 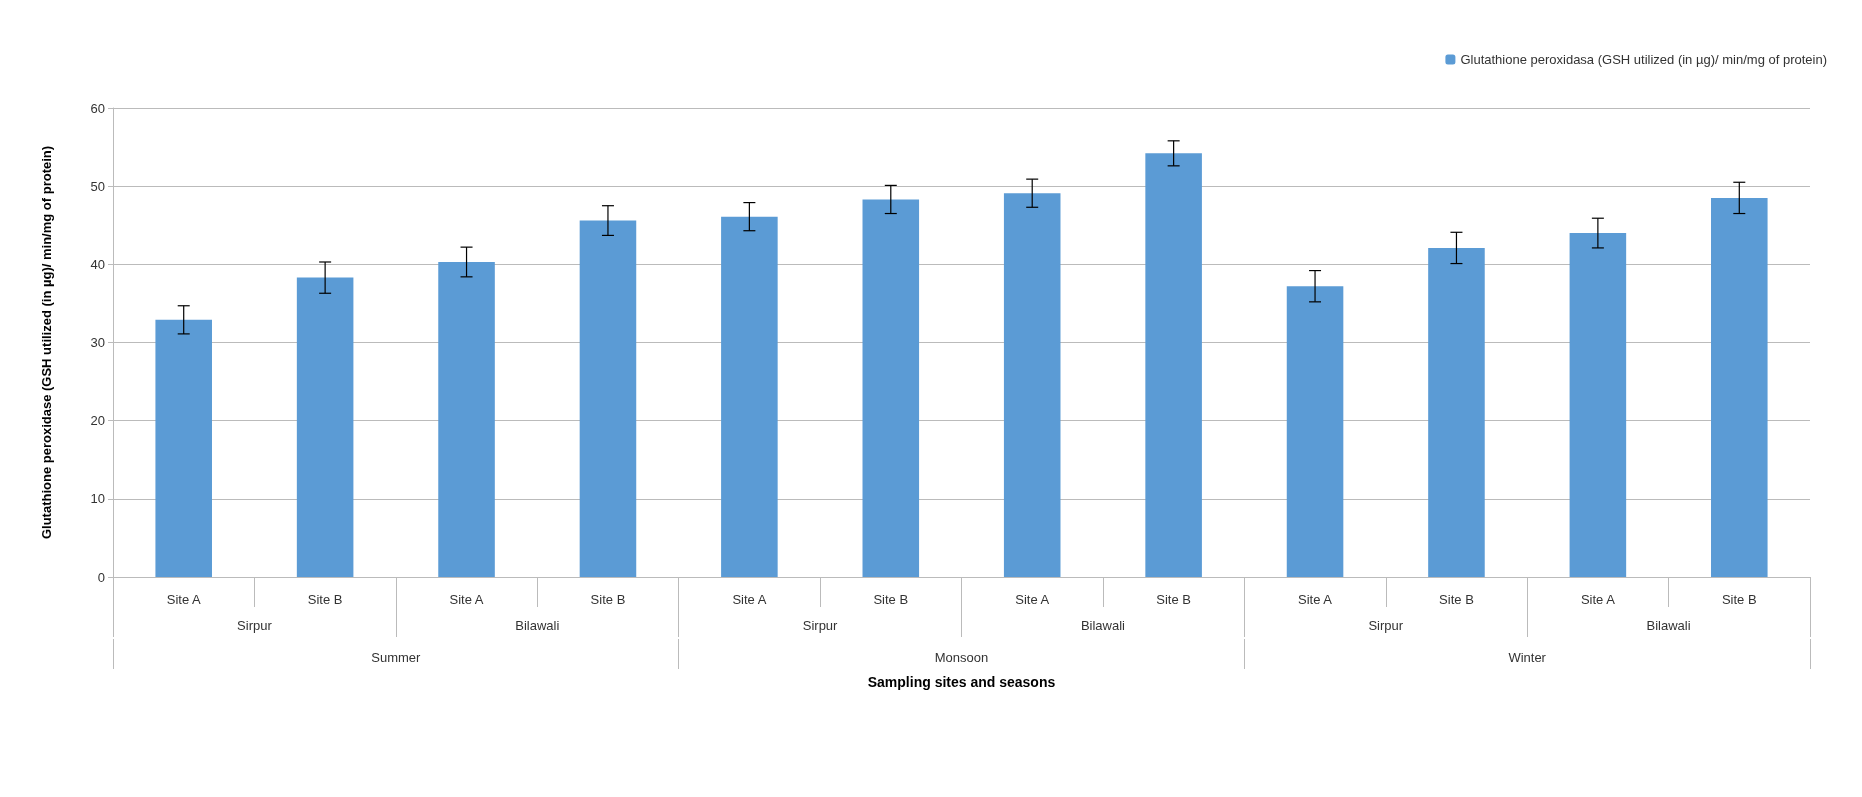 What do you see at coordinates (97, 186) in the screenshot?
I see `y-tick-label: 50` at bounding box center [97, 186].